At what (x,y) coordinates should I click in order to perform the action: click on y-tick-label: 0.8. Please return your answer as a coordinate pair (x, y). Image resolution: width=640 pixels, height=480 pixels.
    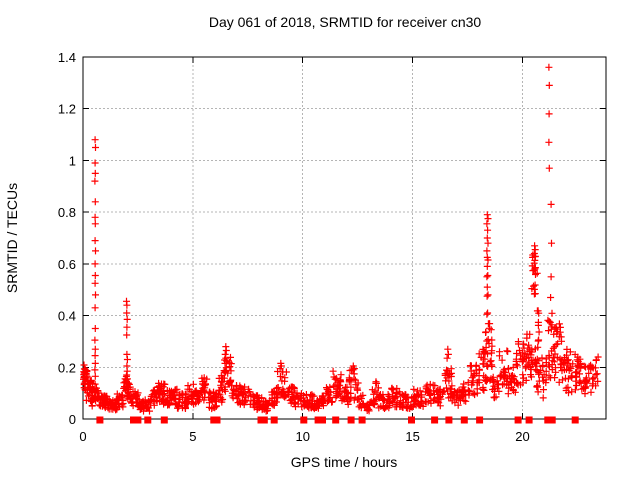
    Looking at the image, I should click on (67, 212).